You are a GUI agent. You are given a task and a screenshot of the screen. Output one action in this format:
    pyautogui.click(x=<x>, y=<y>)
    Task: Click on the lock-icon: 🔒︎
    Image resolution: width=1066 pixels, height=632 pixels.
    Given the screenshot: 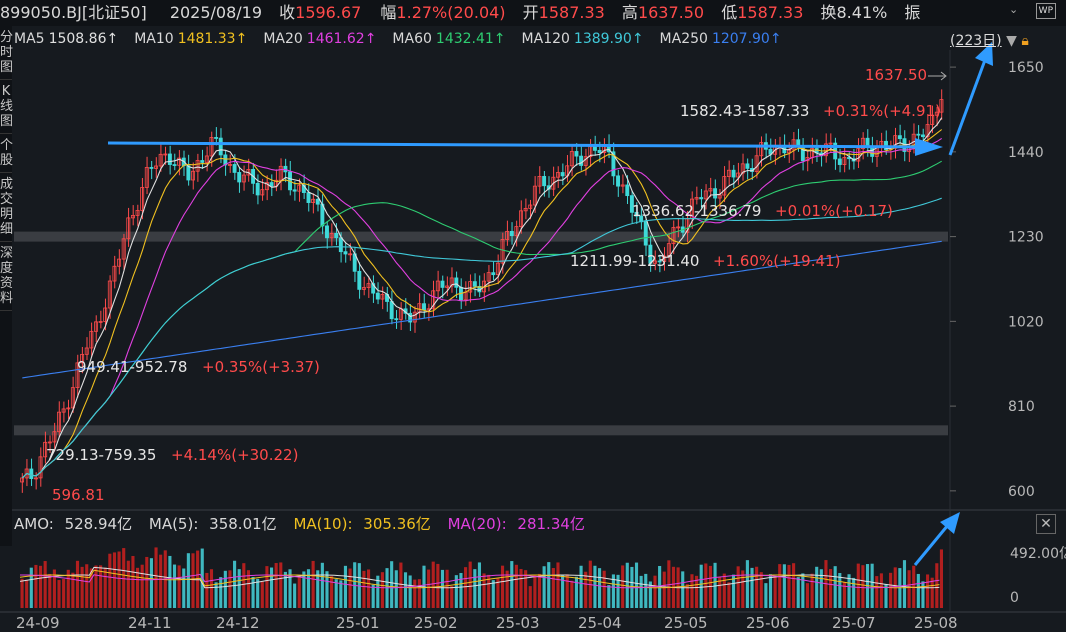 What is the action you would take?
    pyautogui.click(x=1025, y=41)
    